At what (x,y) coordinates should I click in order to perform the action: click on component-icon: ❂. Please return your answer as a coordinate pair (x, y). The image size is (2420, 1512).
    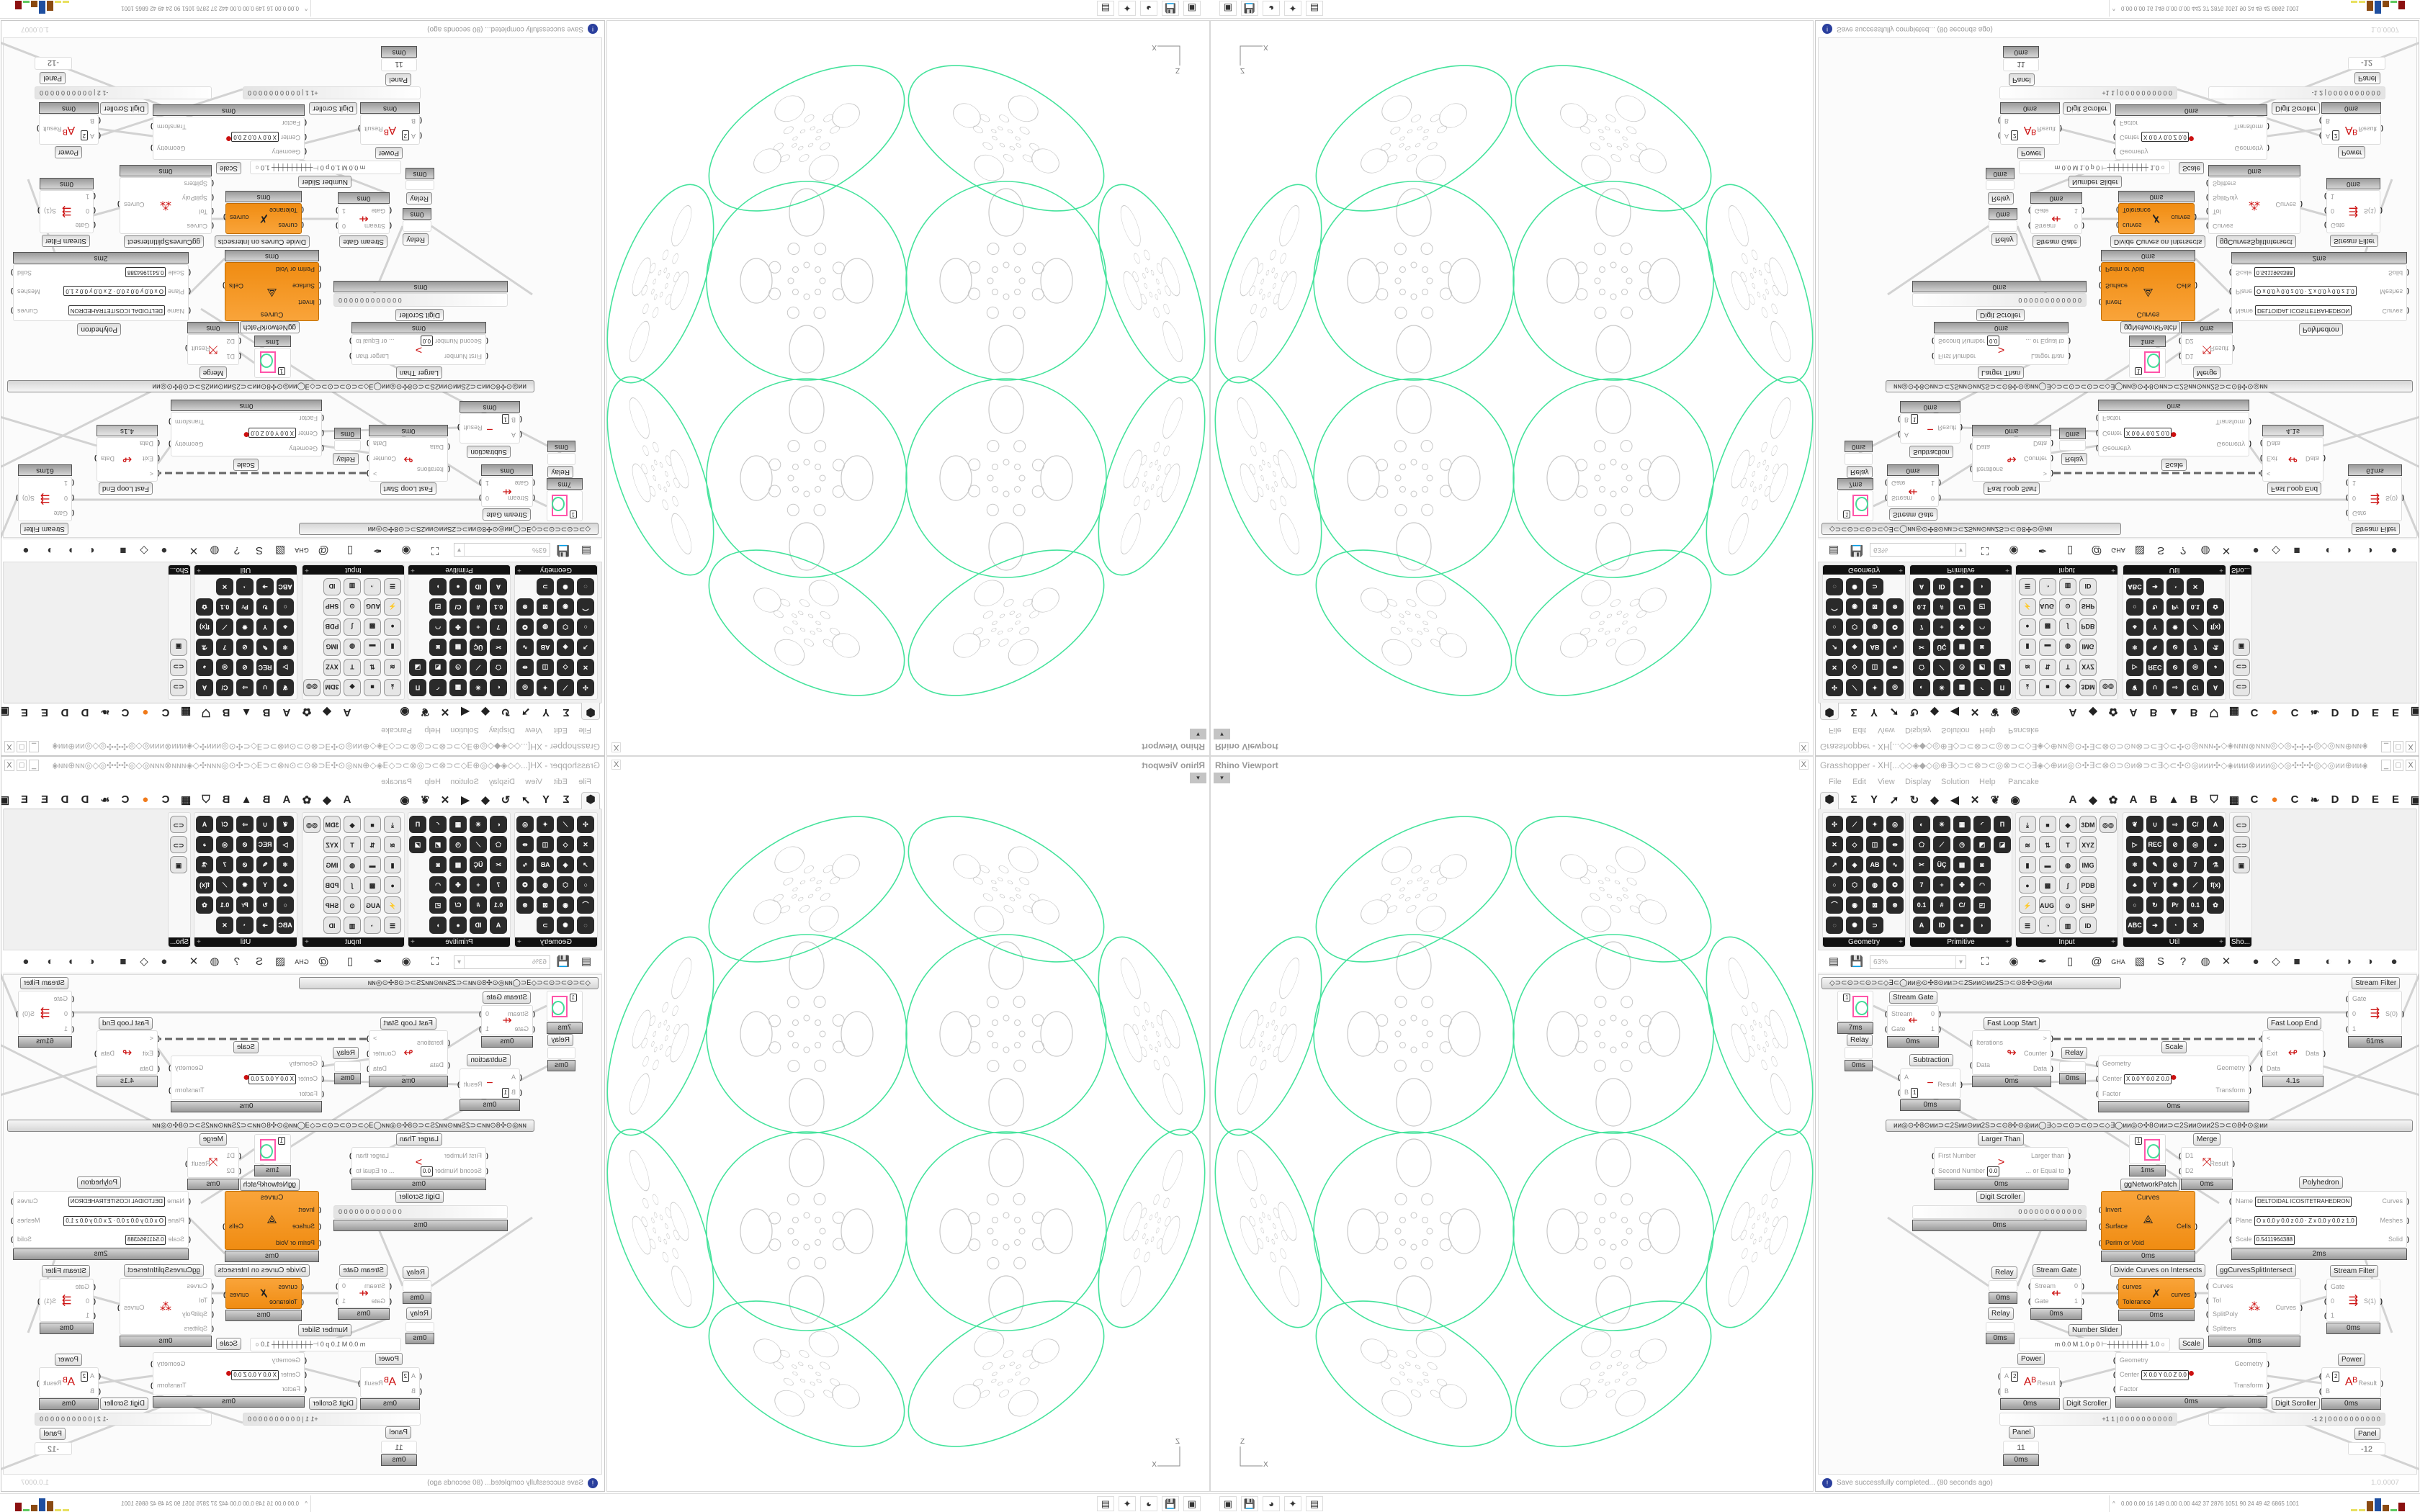
    Looking at the image, I should click on (1895, 885).